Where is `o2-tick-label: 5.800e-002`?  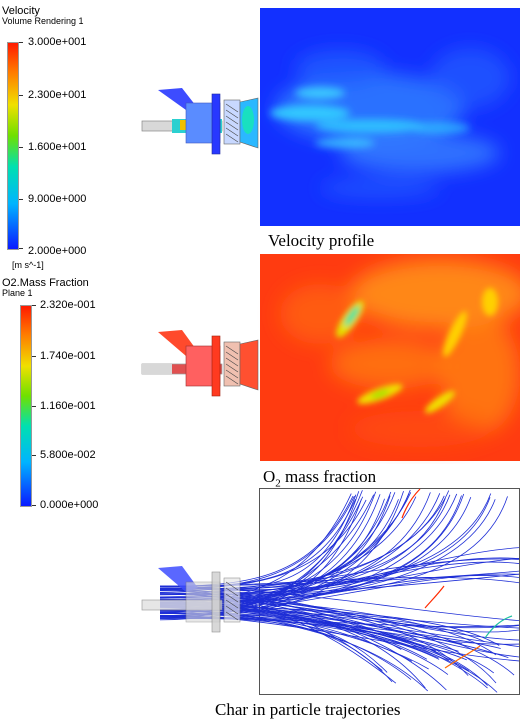
o2-tick-label: 5.800e-002 is located at coordinates (68, 455).